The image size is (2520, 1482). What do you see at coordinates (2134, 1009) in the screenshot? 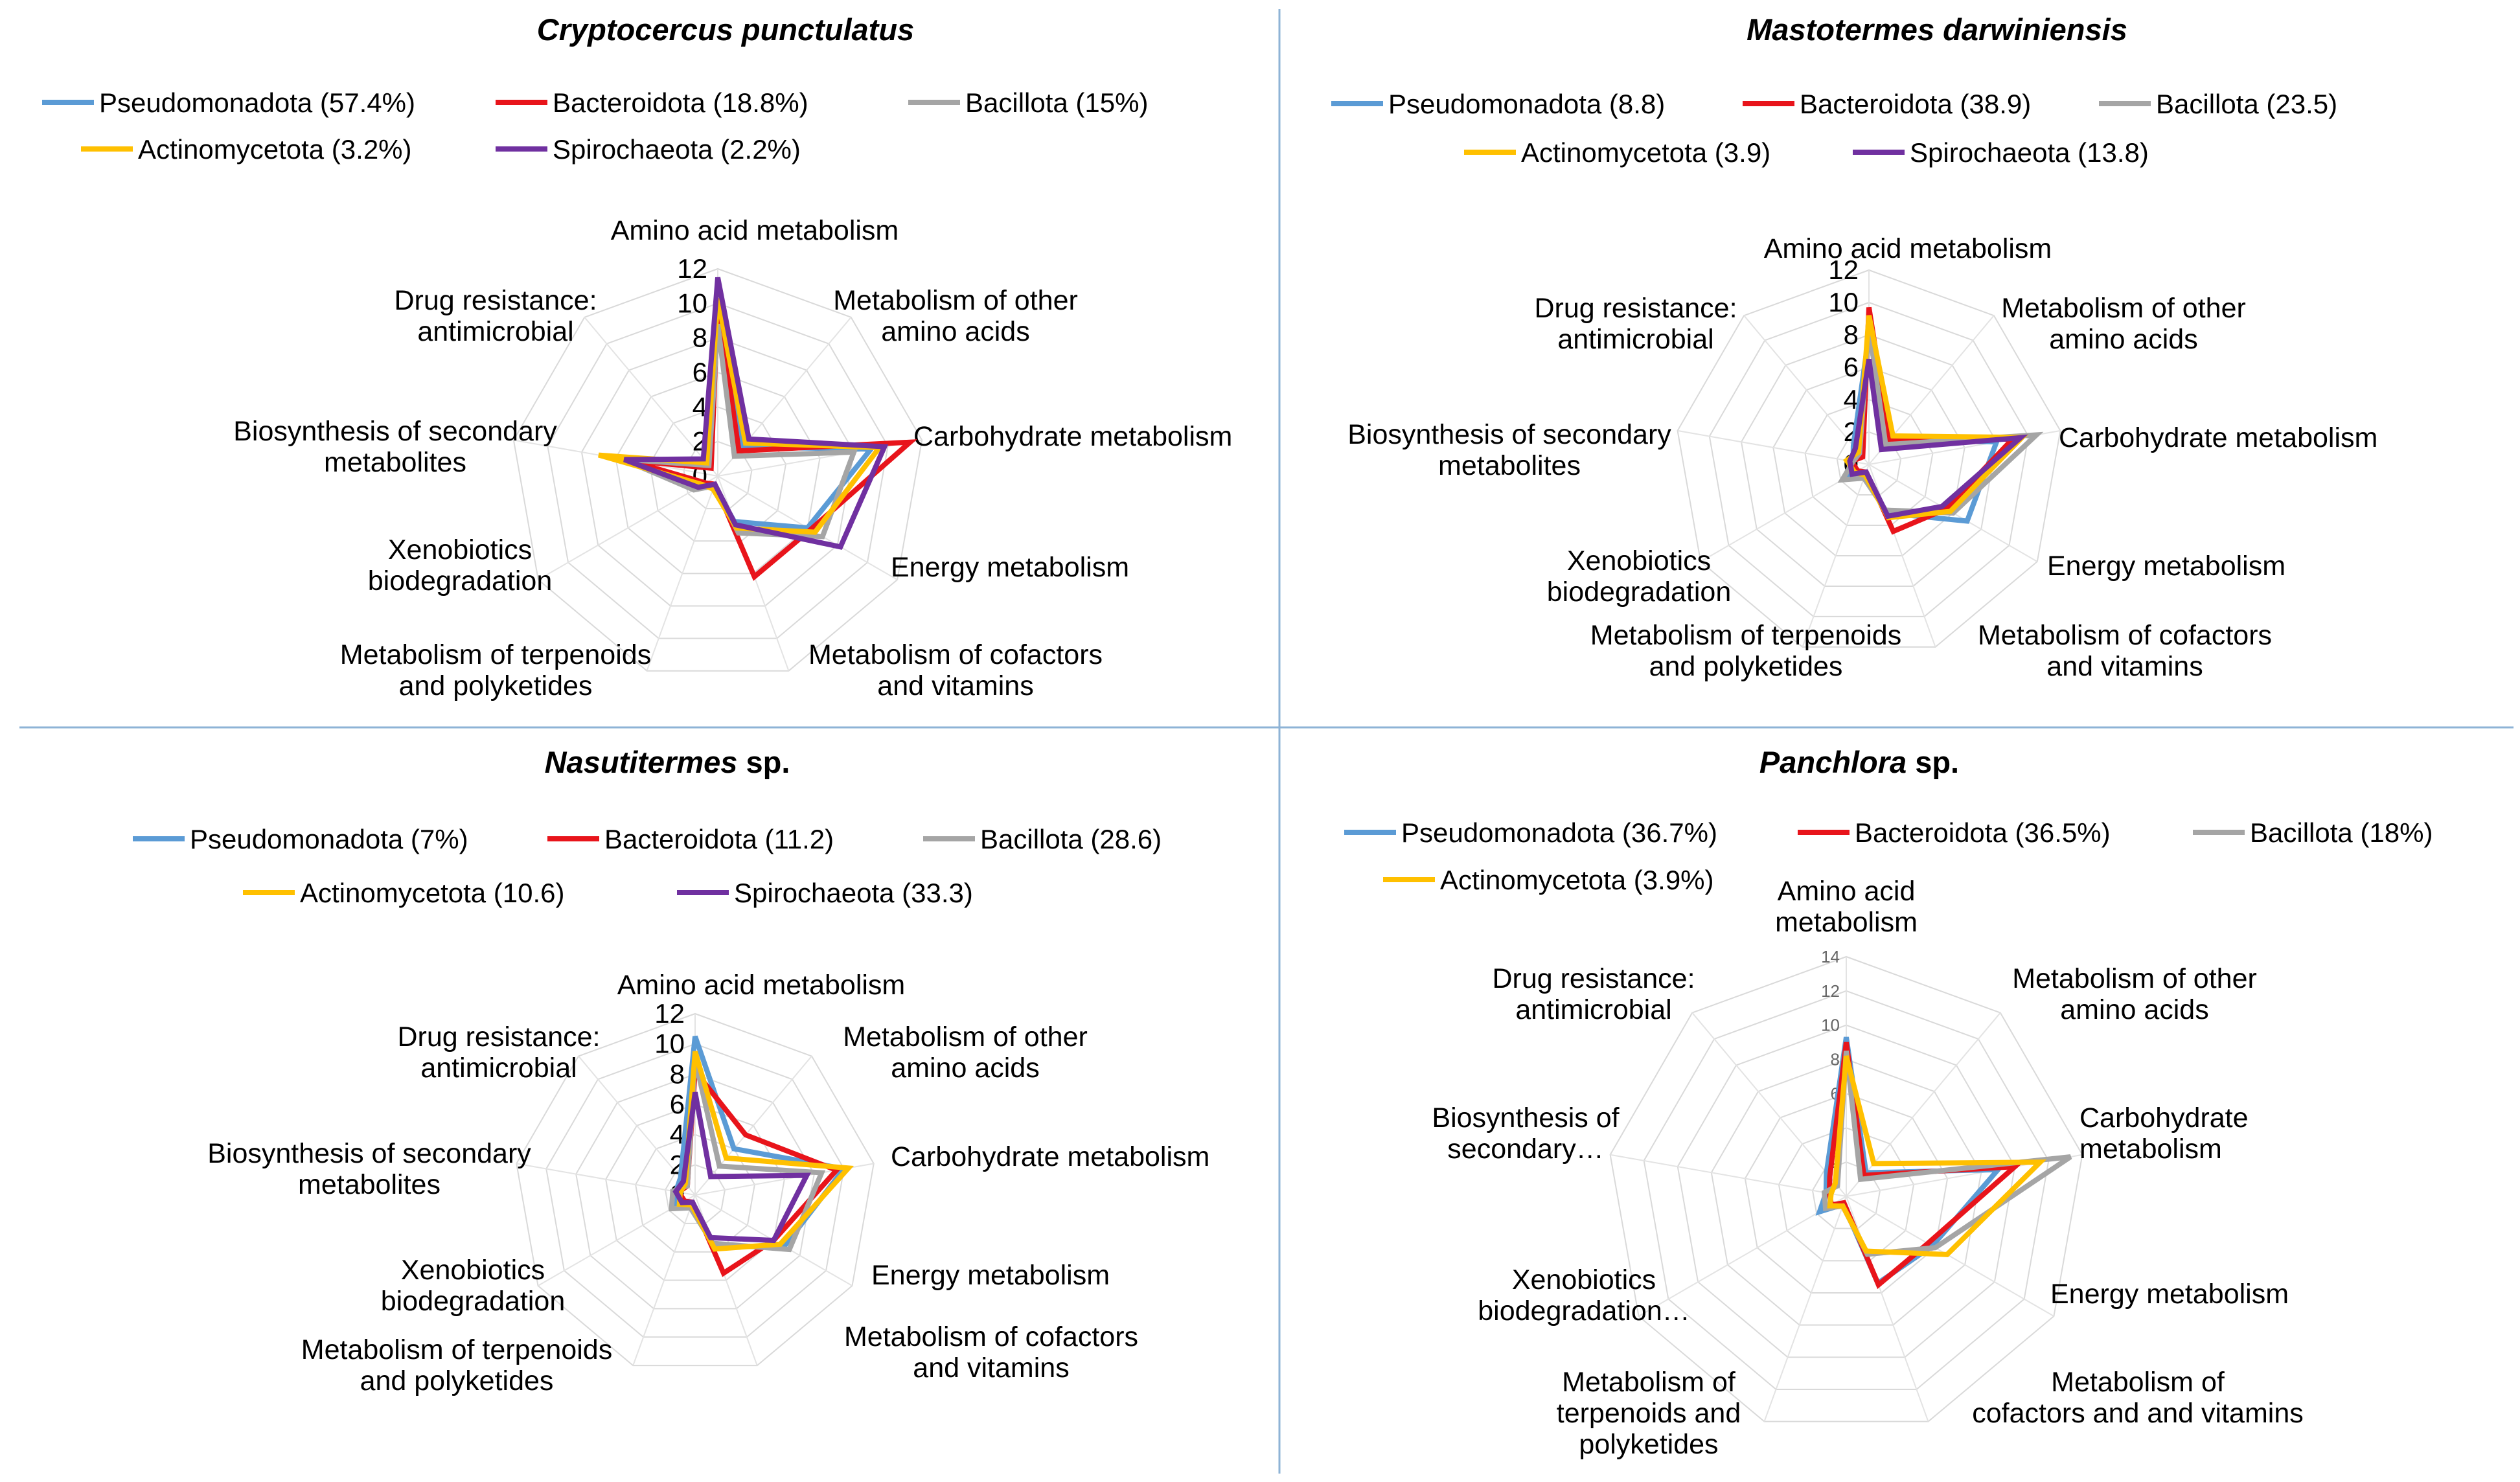
I see `axis-label-line: amino acids` at bounding box center [2134, 1009].